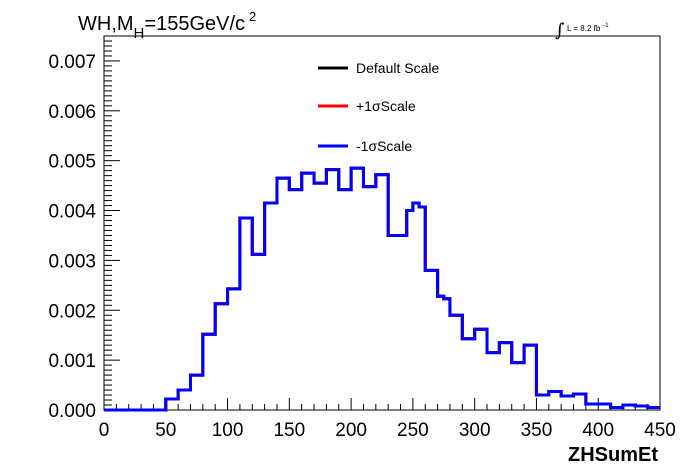  What do you see at coordinates (72, 112) in the screenshot?
I see `y-tick-label: 0.006` at bounding box center [72, 112].